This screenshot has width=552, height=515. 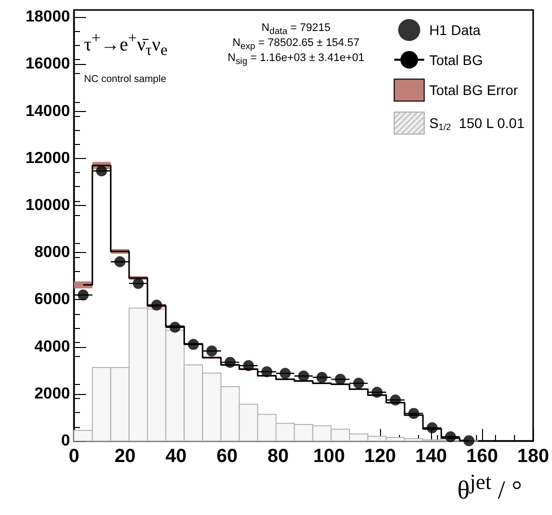 What do you see at coordinates (455, 30) in the screenshot?
I see `legend-label: H1 Data` at bounding box center [455, 30].